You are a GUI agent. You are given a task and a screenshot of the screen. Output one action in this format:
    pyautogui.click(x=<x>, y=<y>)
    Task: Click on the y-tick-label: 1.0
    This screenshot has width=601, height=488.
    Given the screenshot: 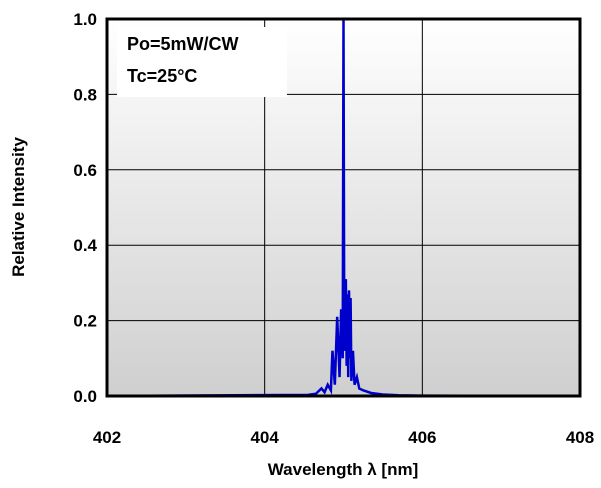 What is the action you would take?
    pyautogui.click(x=85, y=19)
    